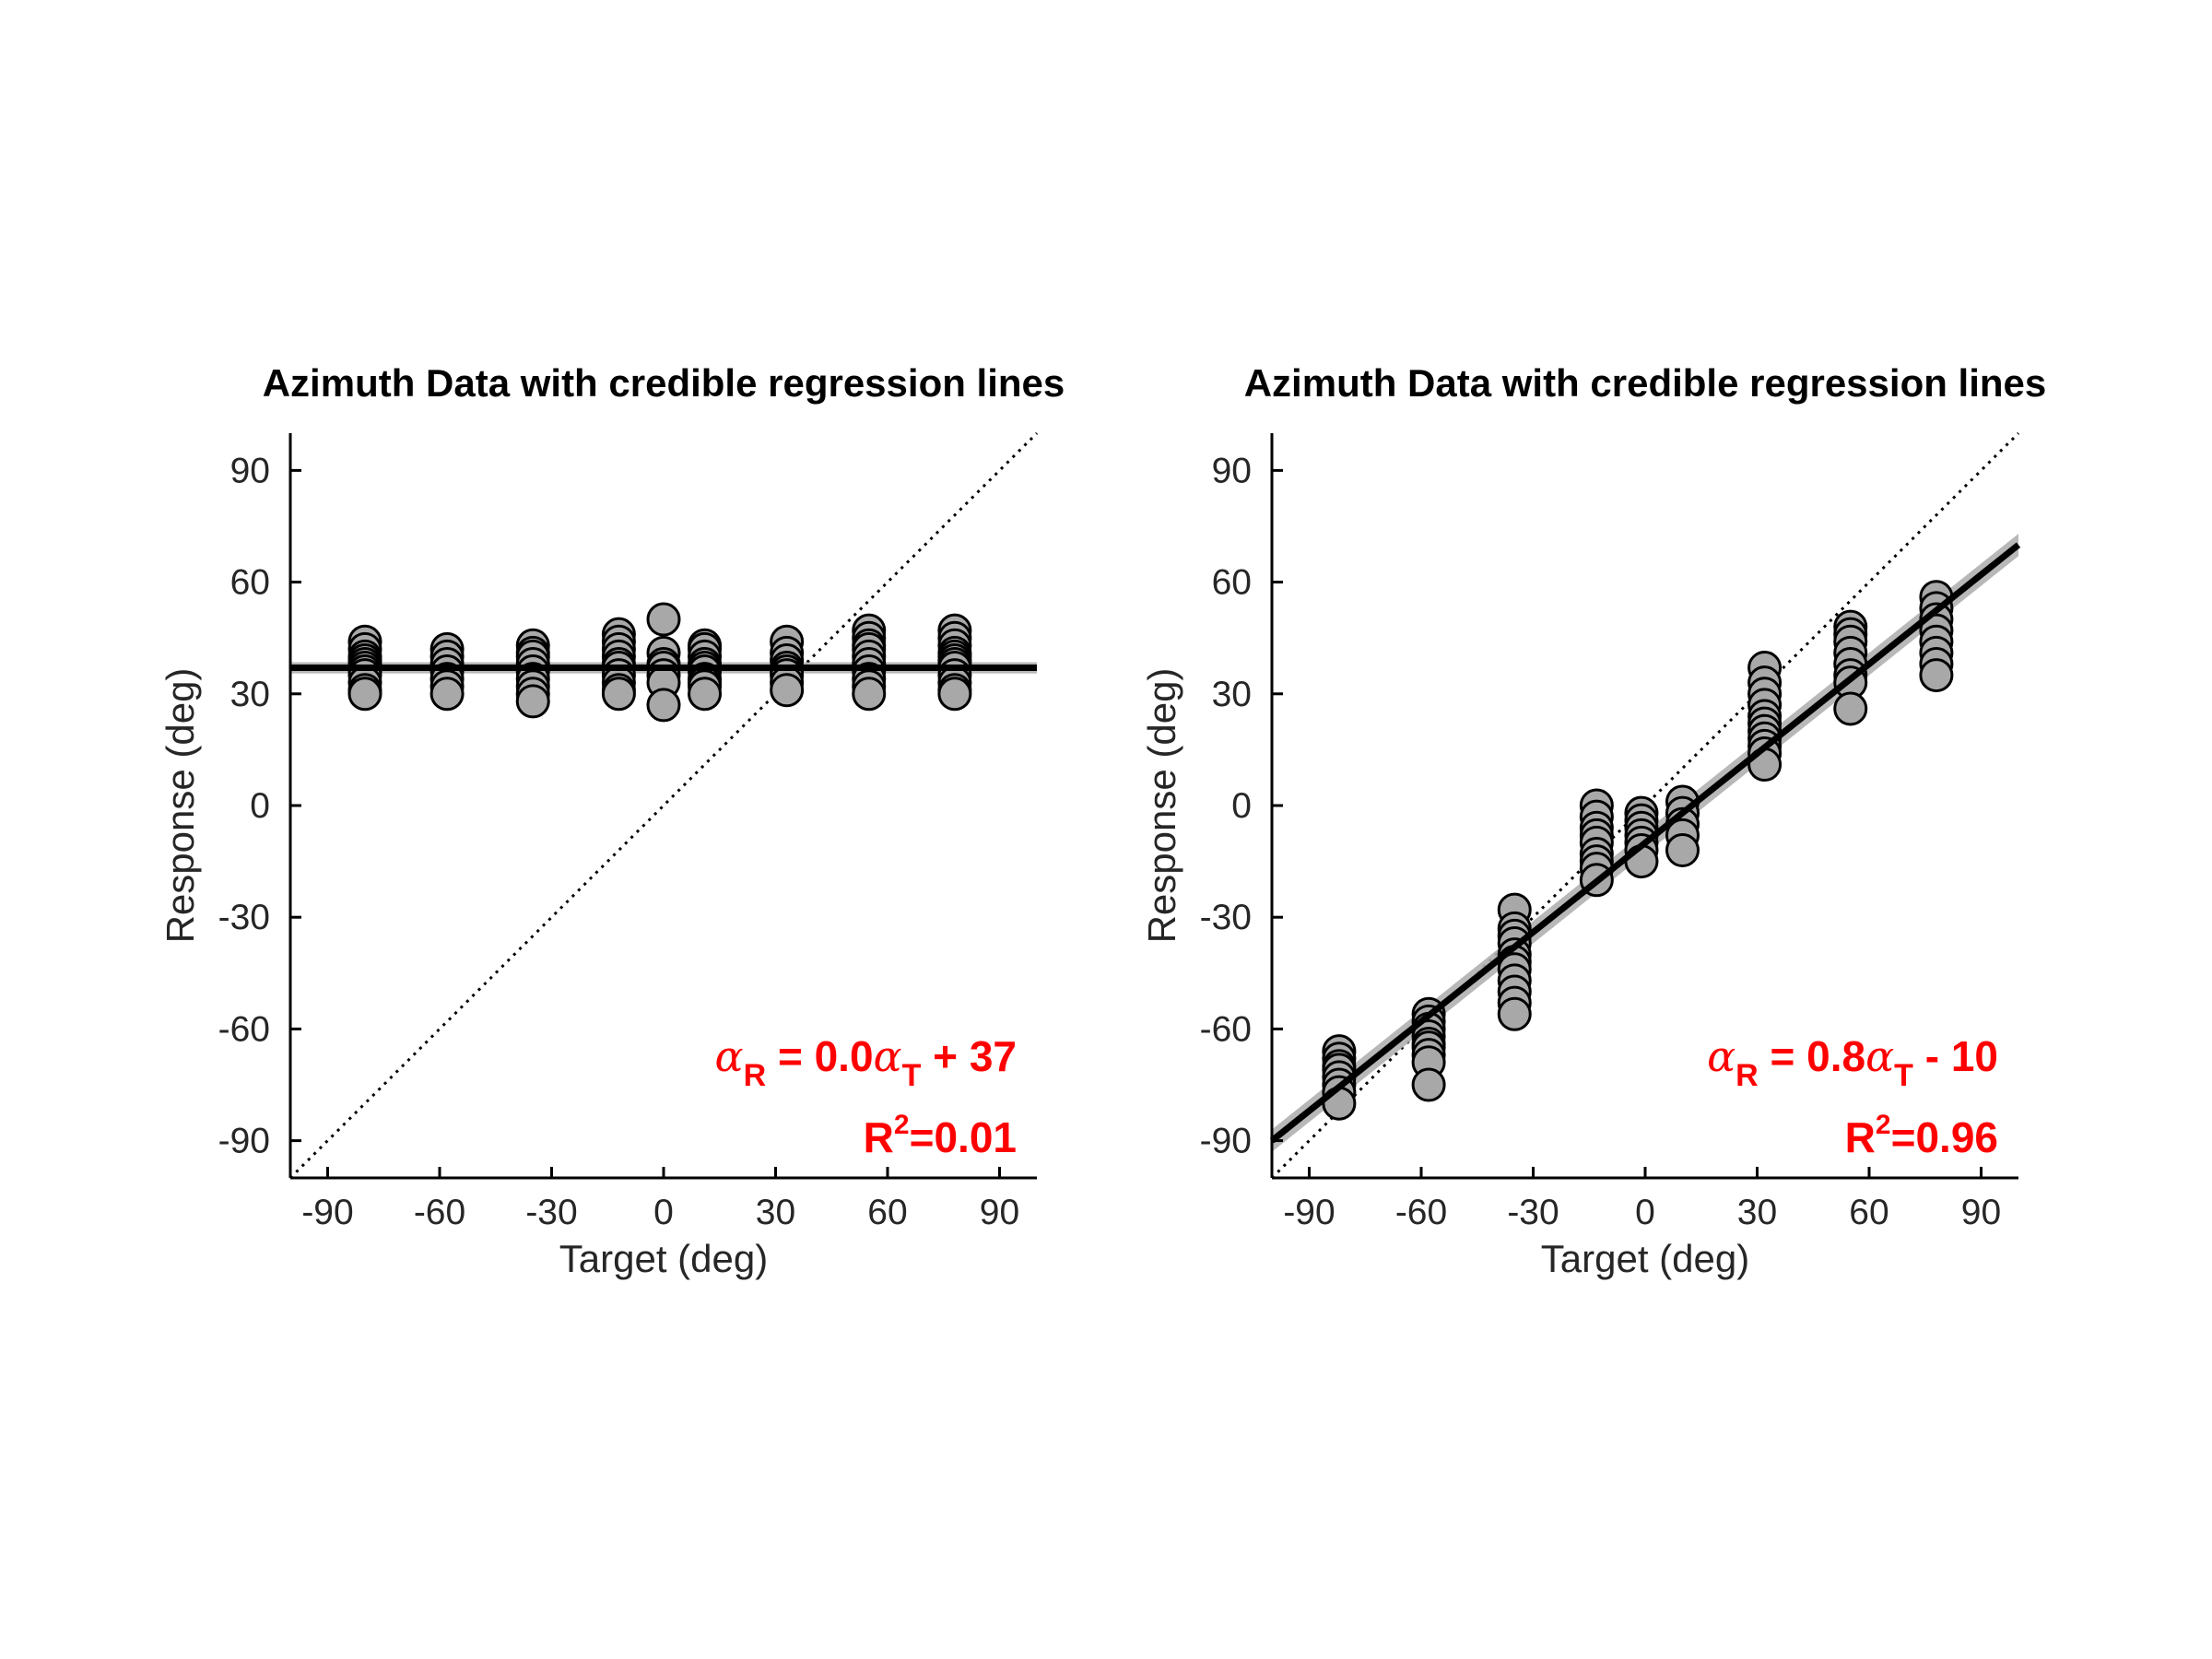 The width and height of the screenshot is (2212, 1659). I want to click on r-squared-value: =0.01, so click(963, 1137).